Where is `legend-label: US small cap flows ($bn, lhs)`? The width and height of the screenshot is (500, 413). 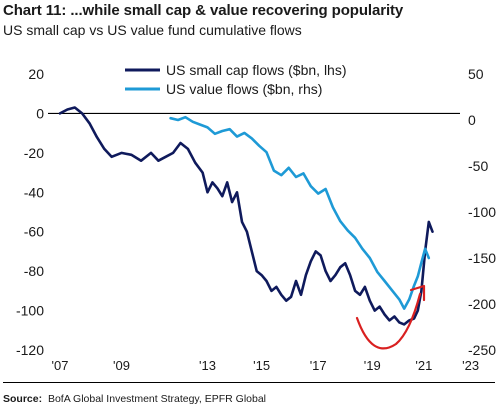 legend-label: US small cap flows ($bn, lhs) is located at coordinates (256, 70).